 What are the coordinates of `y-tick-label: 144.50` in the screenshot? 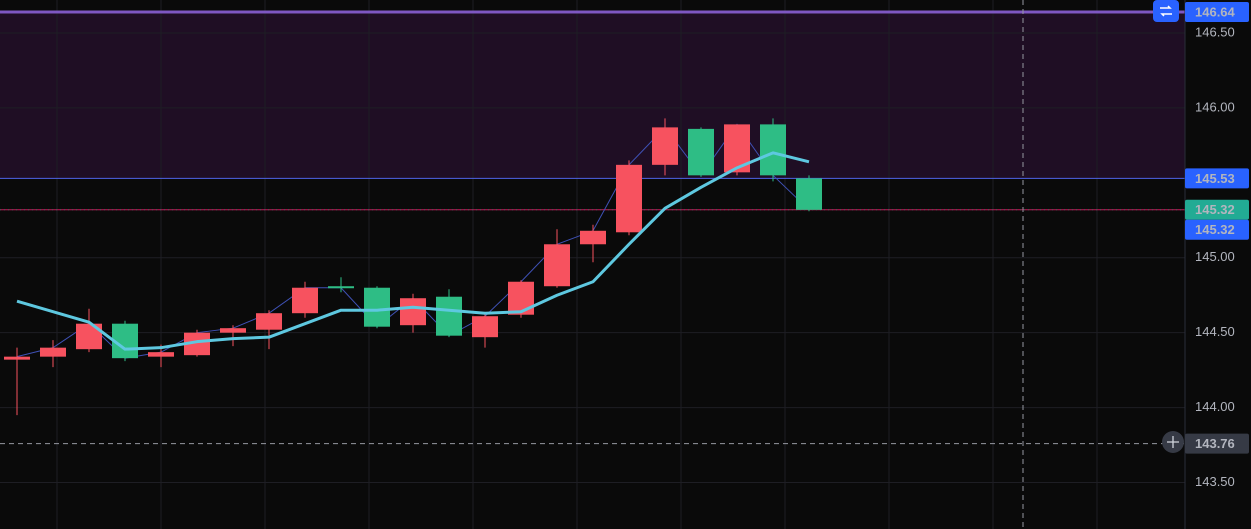 It's located at (1215, 331).